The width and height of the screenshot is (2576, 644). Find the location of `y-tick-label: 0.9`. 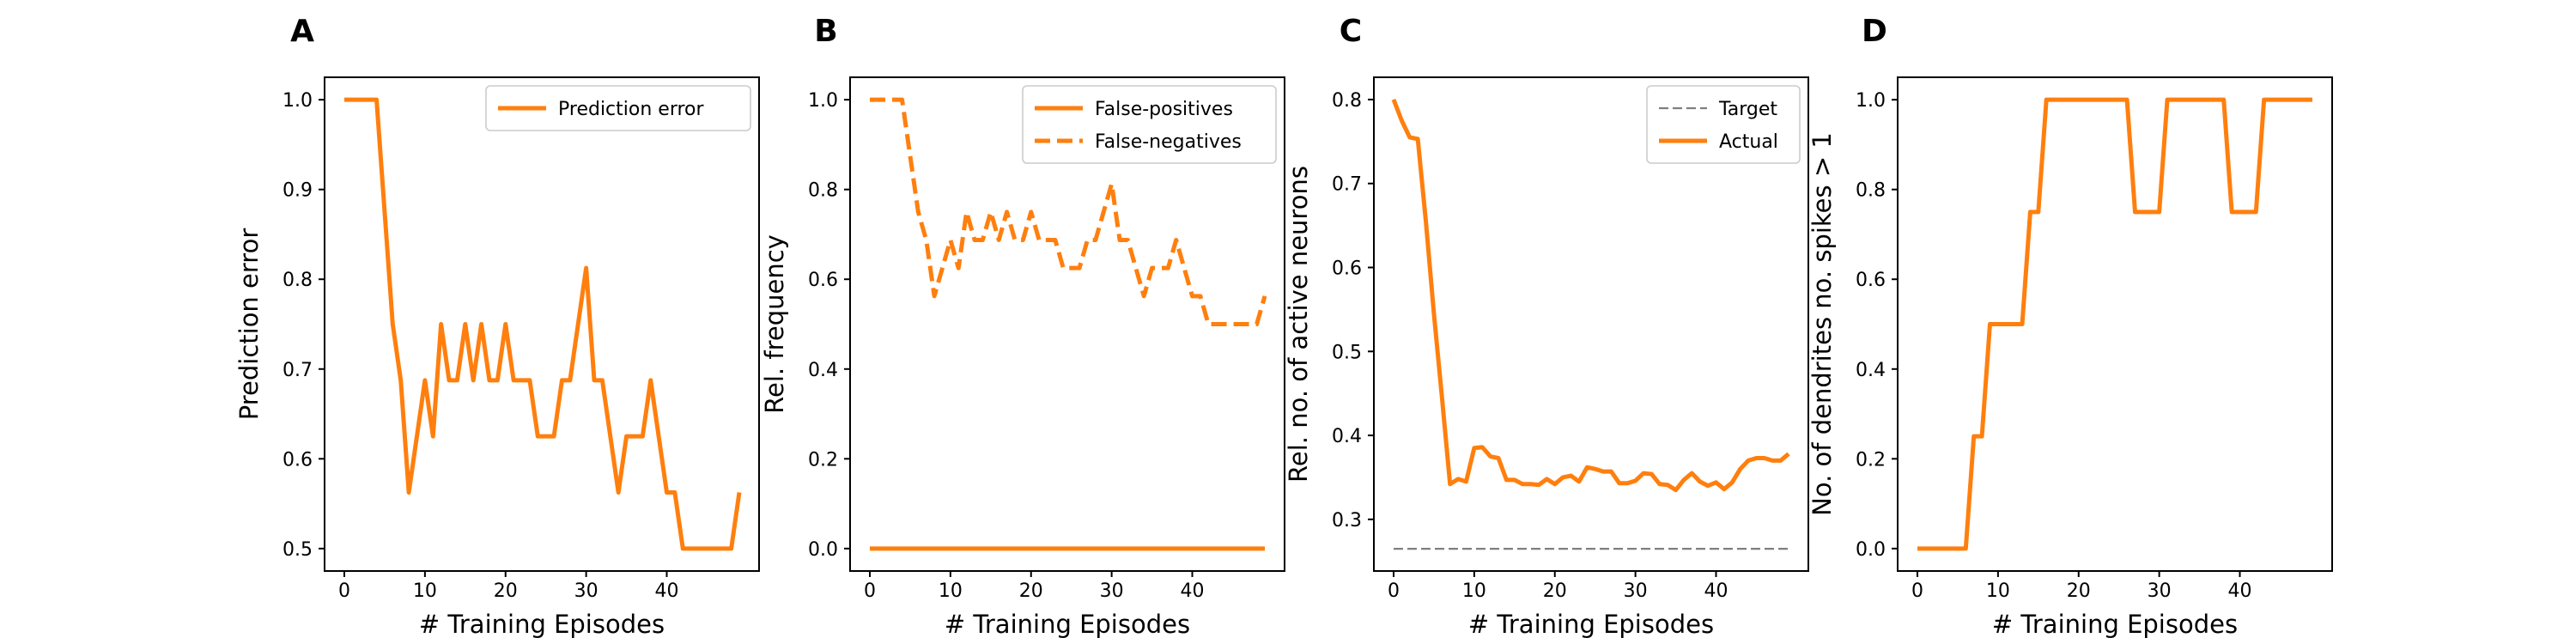

y-tick-label: 0.9 is located at coordinates (298, 191).